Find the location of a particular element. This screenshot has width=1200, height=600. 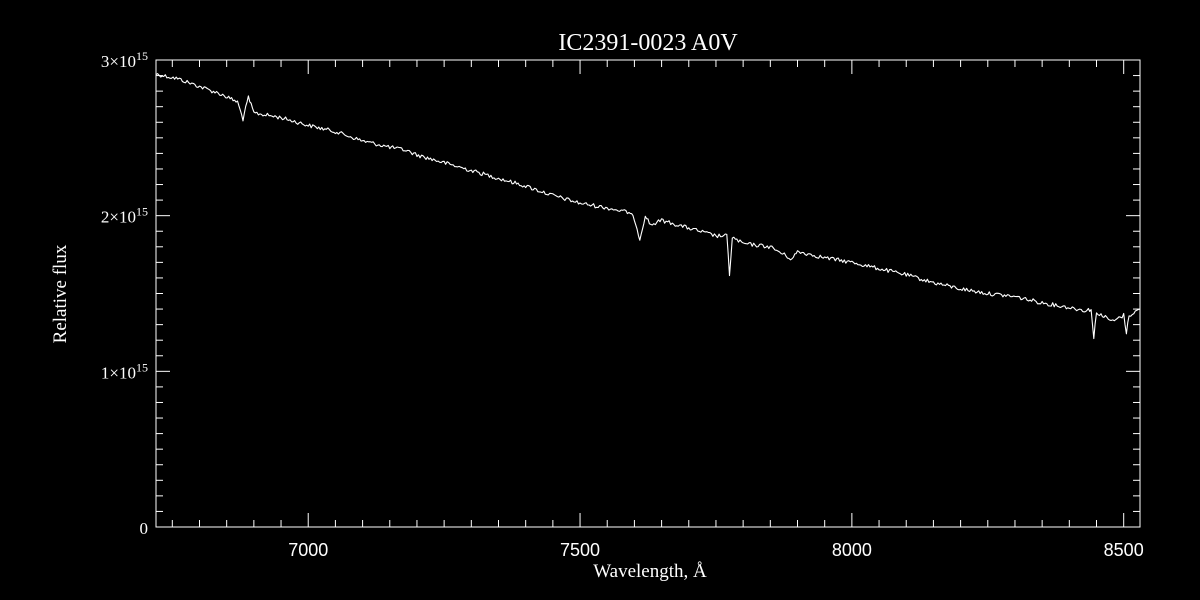

y-axis-label: Relative flux is located at coordinates (60, 293).